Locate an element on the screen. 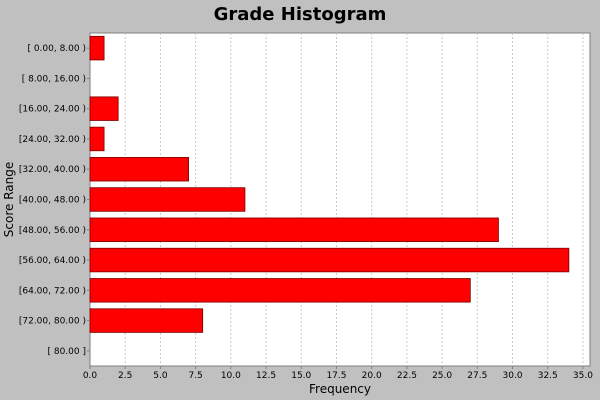  y-tick-label: [72.00, 80.00 ) is located at coordinates (52, 322).